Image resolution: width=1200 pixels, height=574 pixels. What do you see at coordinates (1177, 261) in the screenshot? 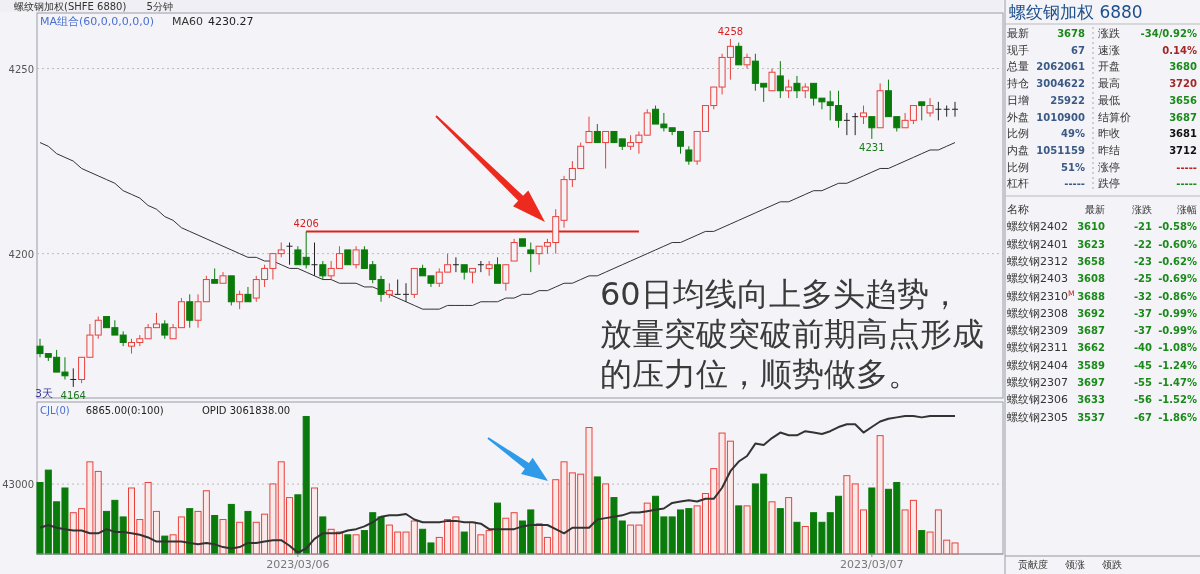
I see `text: -0.62%` at bounding box center [1177, 261].